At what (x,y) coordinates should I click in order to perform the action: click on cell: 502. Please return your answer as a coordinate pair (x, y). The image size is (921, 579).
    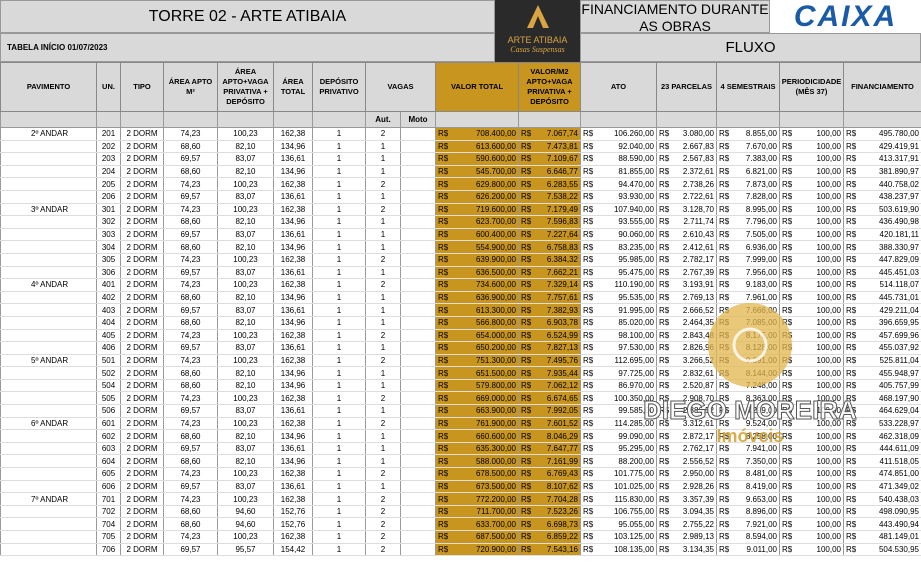
    Looking at the image, I should click on (108, 373).